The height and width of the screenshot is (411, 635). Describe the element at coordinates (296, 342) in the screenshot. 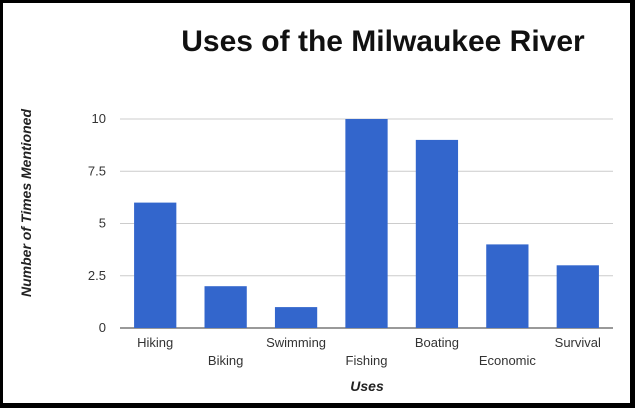

I see `x-tick-label: Swimming` at that location.